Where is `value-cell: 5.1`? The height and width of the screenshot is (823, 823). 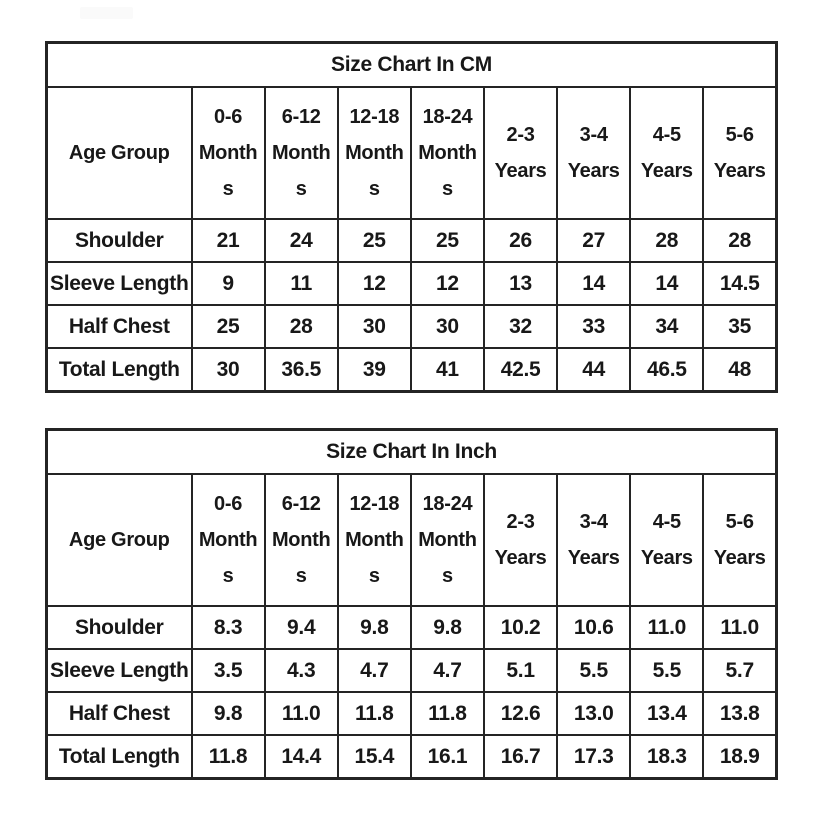 value-cell: 5.1 is located at coordinates (520, 670).